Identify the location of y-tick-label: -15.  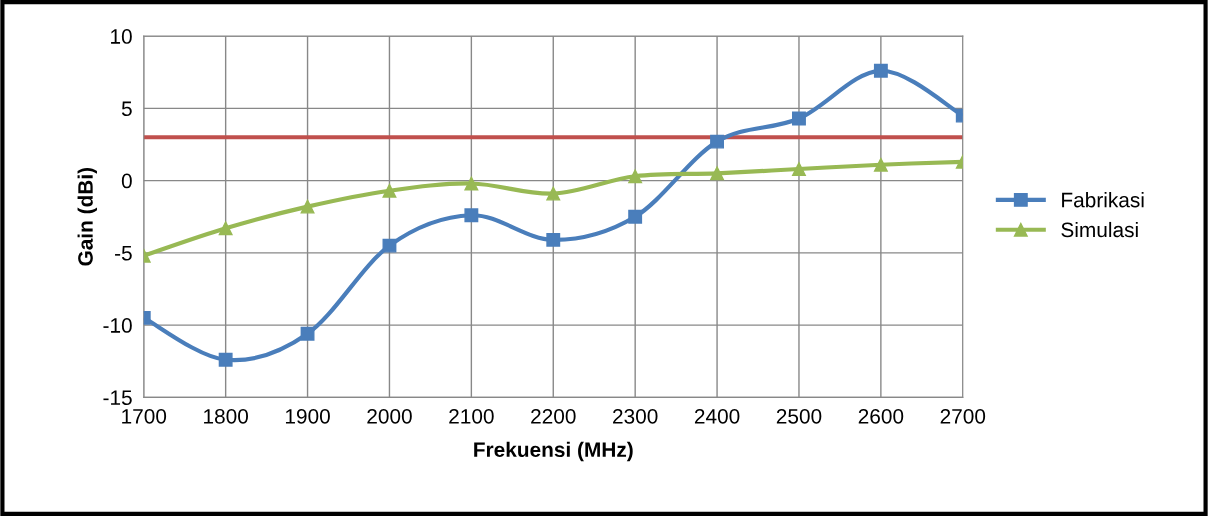
(117, 398).